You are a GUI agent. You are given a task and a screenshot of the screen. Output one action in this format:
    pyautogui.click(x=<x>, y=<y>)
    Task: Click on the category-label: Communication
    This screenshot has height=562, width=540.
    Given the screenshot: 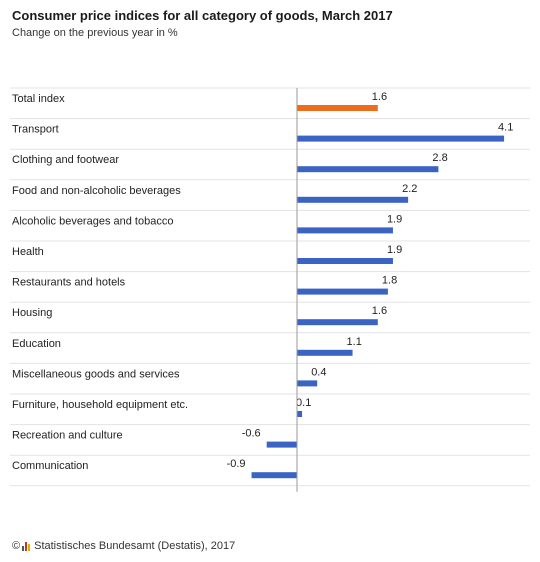 What is the action you would take?
    pyautogui.click(x=50, y=466)
    